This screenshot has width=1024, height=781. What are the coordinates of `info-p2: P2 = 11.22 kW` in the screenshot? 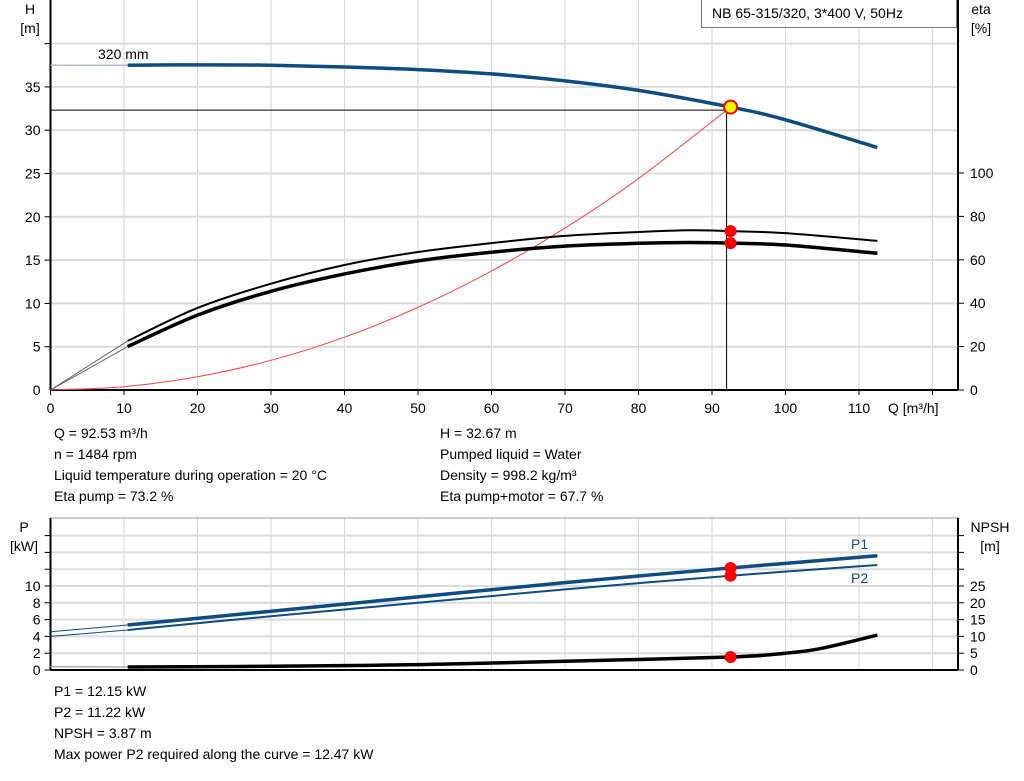 It's located at (100, 712).